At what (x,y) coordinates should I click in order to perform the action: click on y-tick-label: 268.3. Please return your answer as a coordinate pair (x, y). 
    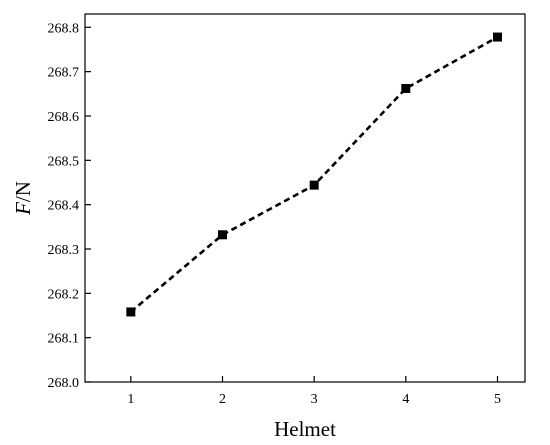
    Looking at the image, I should click on (64, 250).